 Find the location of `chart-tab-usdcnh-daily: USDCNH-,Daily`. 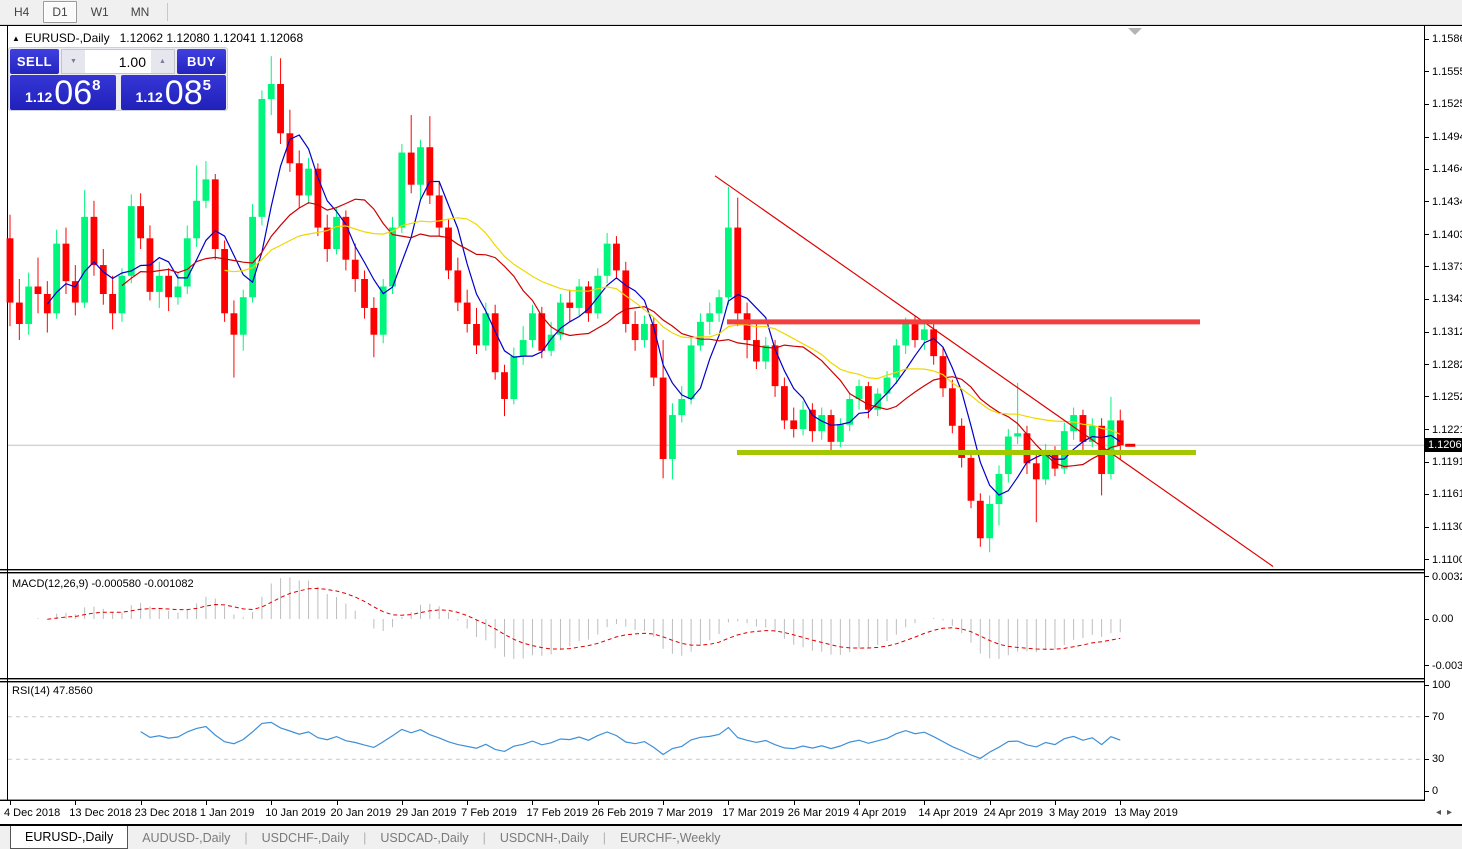

chart-tab-usdcnh-daily: USDCNH-,Daily is located at coordinates (544, 837).